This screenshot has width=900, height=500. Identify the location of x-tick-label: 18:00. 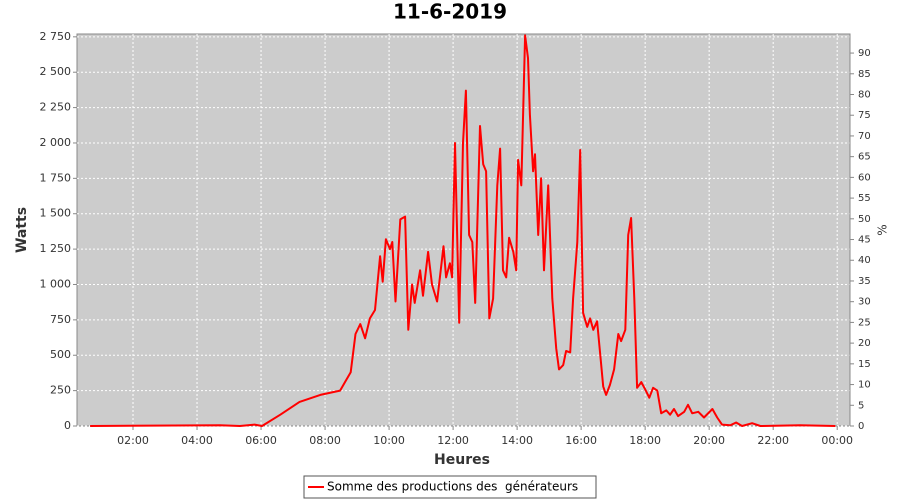
(645, 440).